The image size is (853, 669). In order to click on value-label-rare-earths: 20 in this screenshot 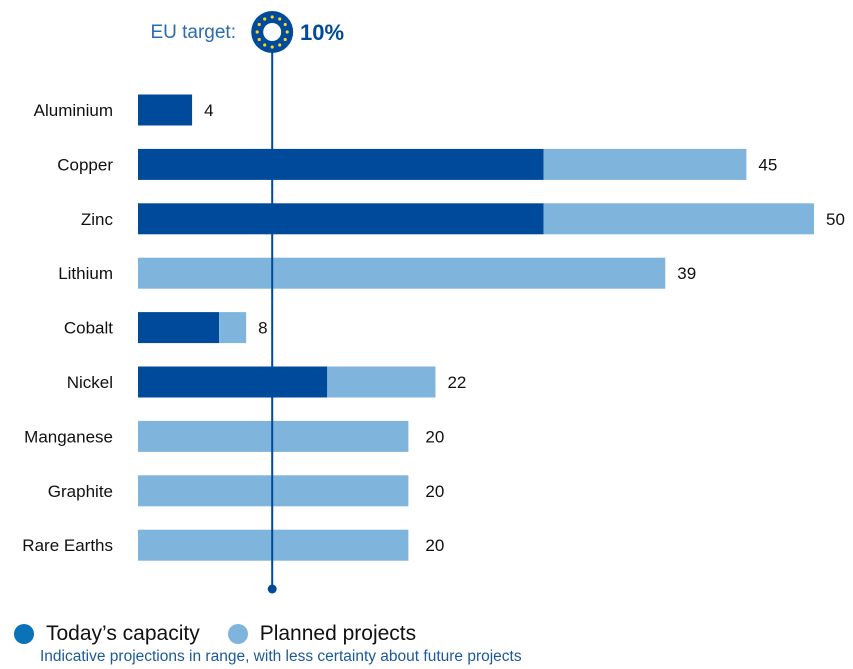, I will do `click(434, 545)`.